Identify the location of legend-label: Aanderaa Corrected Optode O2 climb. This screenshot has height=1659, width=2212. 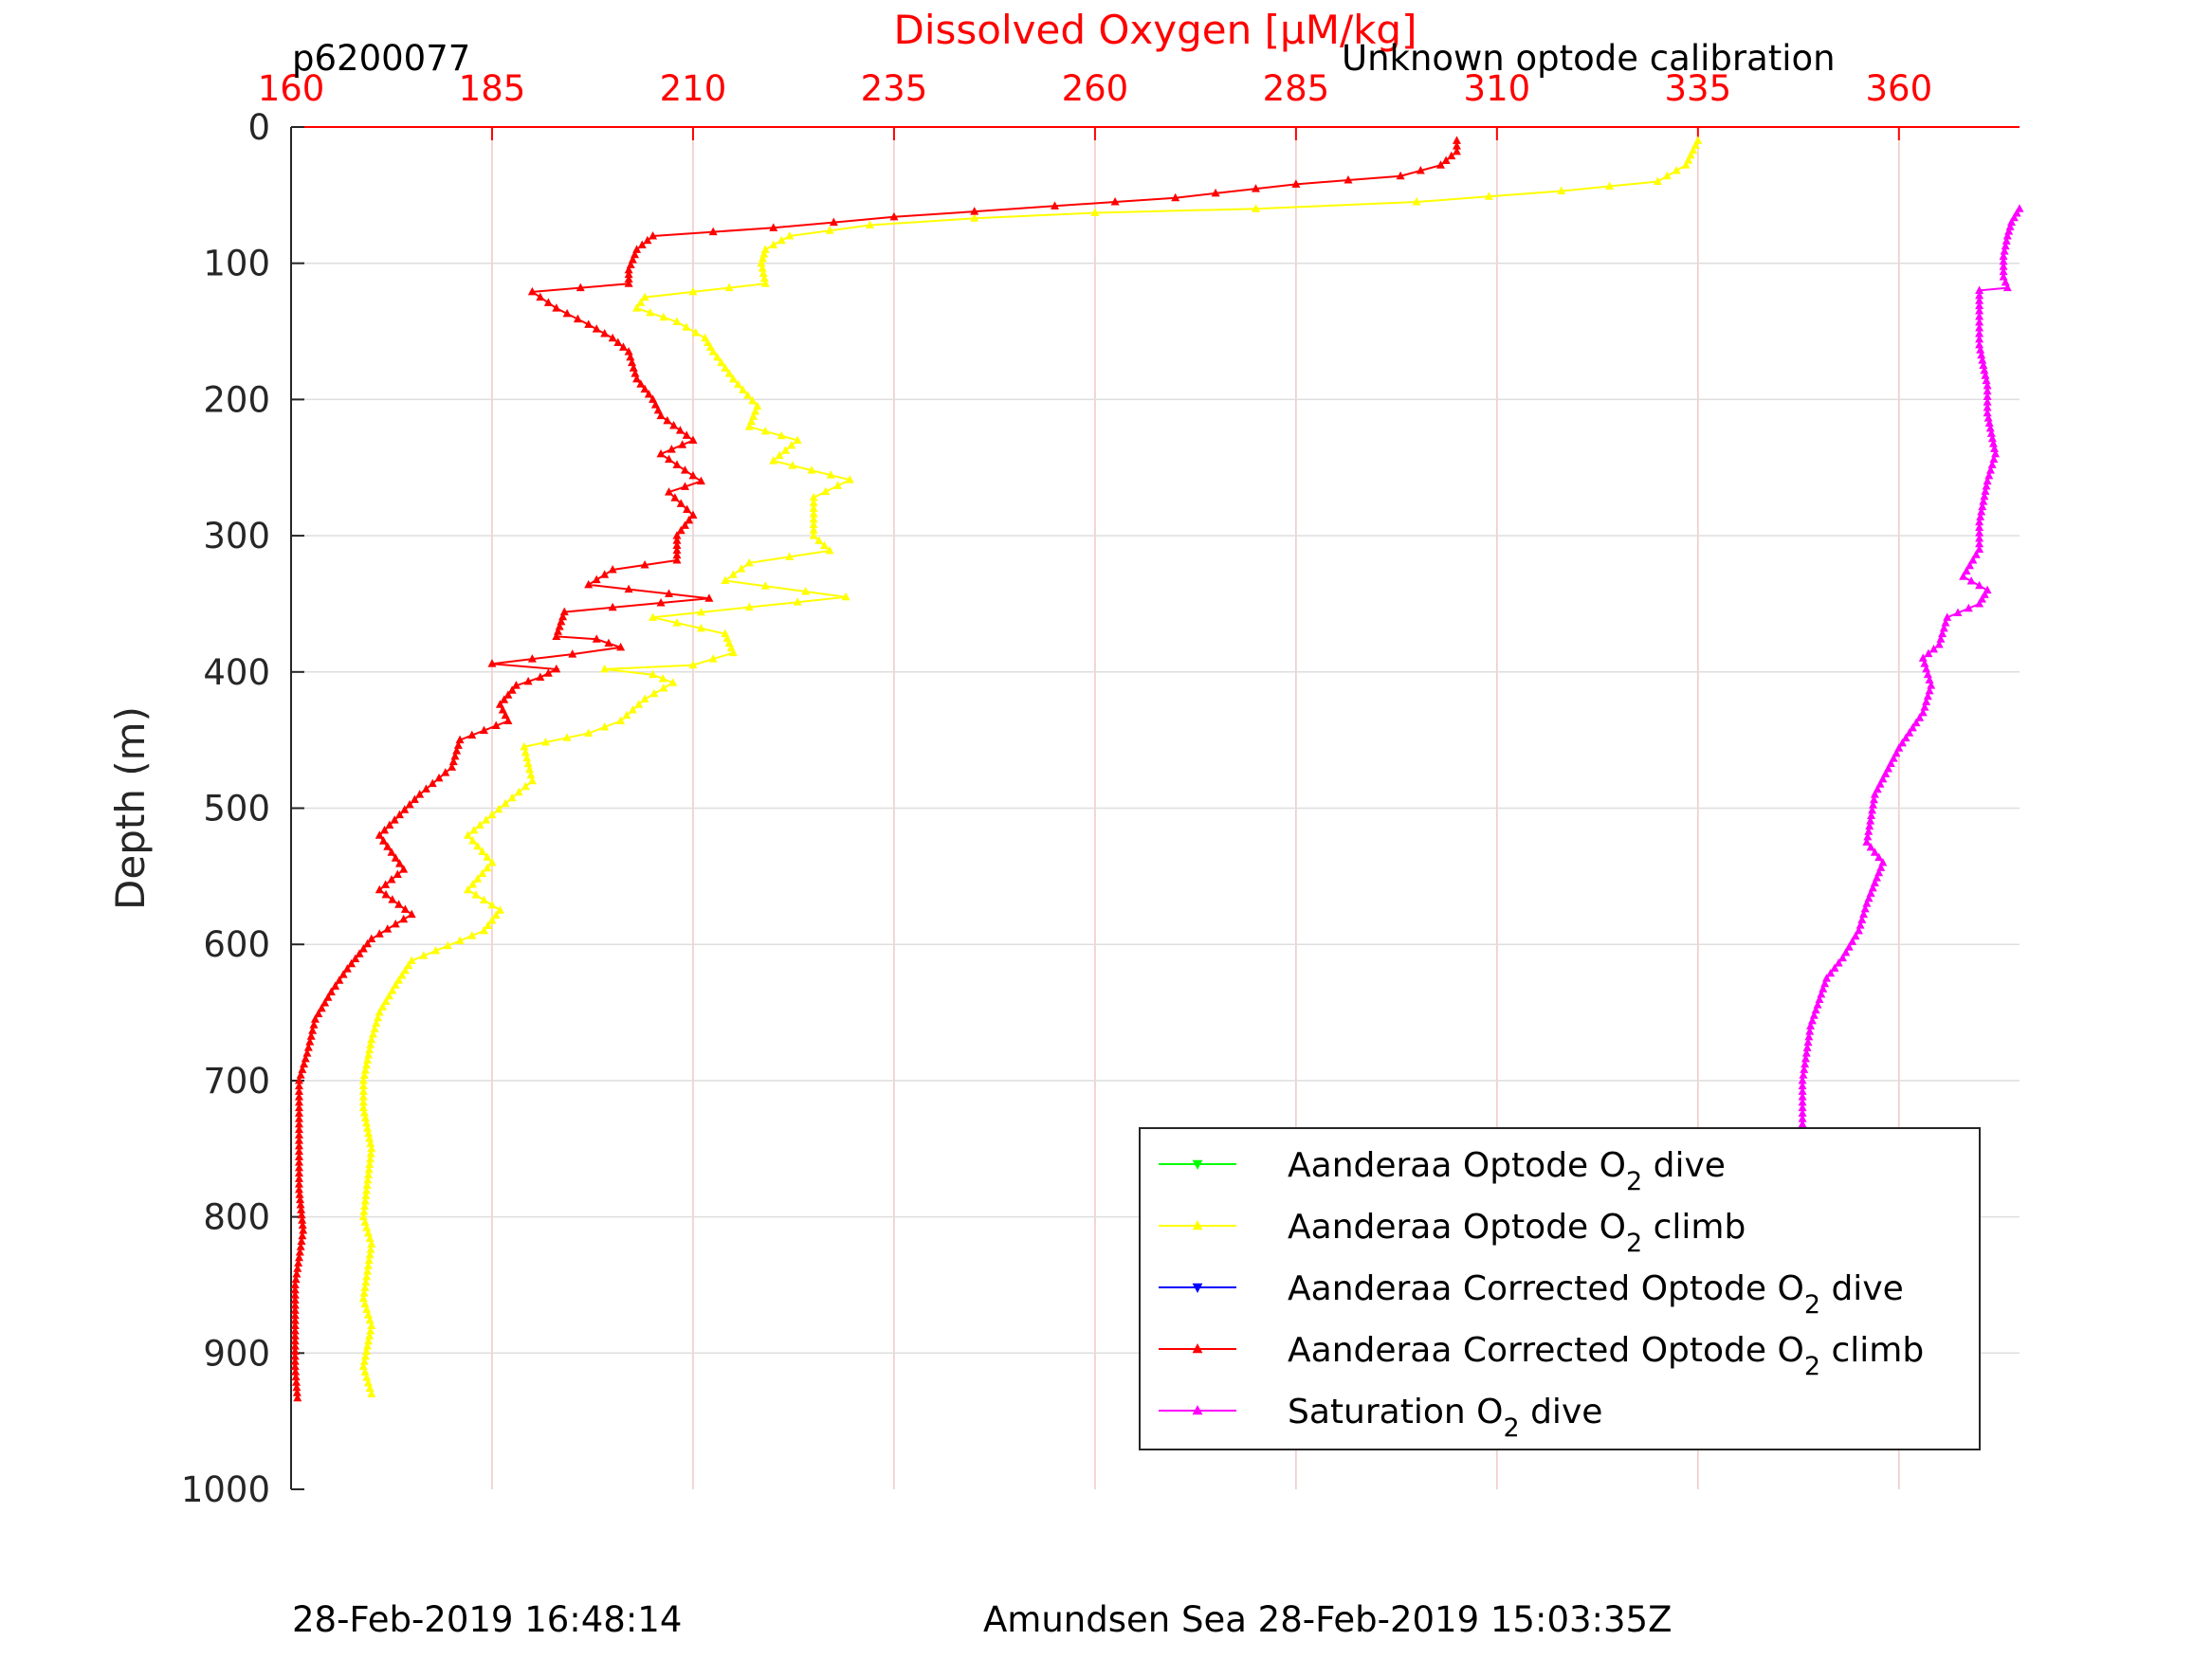
(1606, 1356).